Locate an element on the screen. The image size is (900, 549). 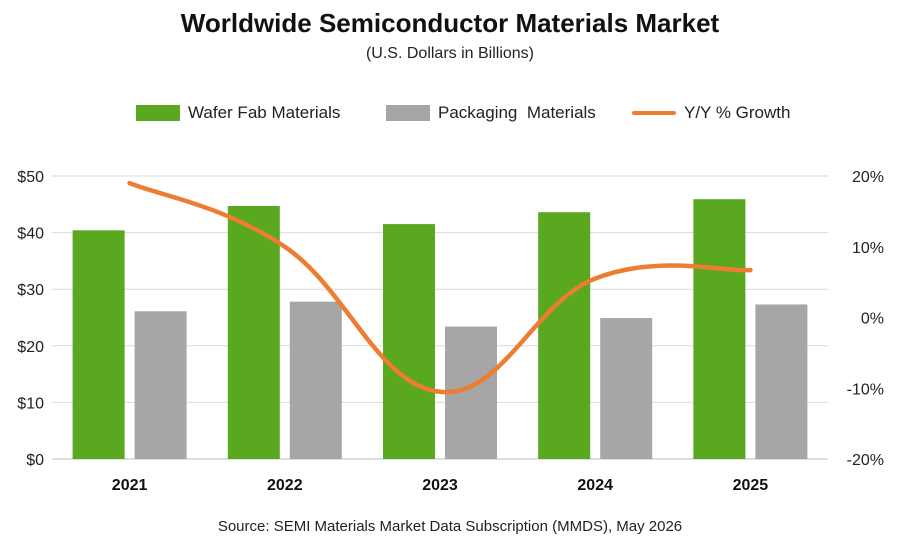
growth-point-2025 is located at coordinates (750, 270).